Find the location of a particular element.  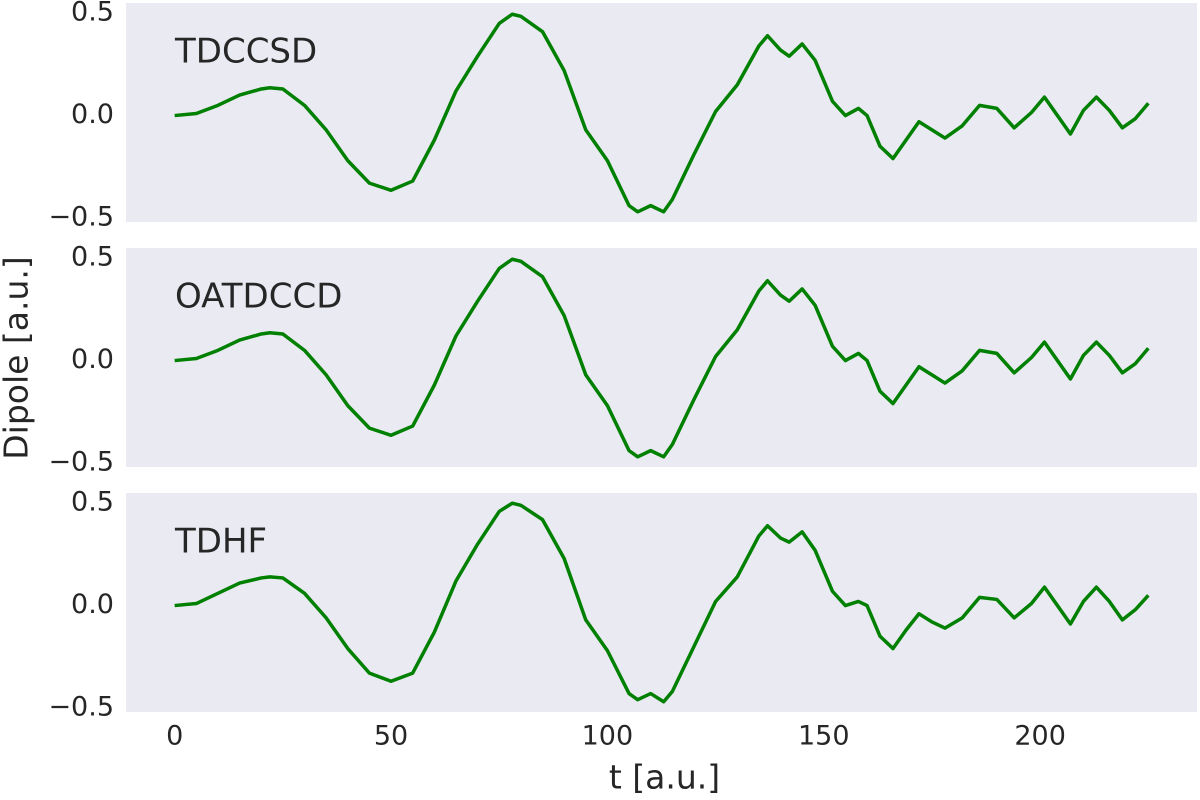

x-tick-label: 200 is located at coordinates (1040, 736).